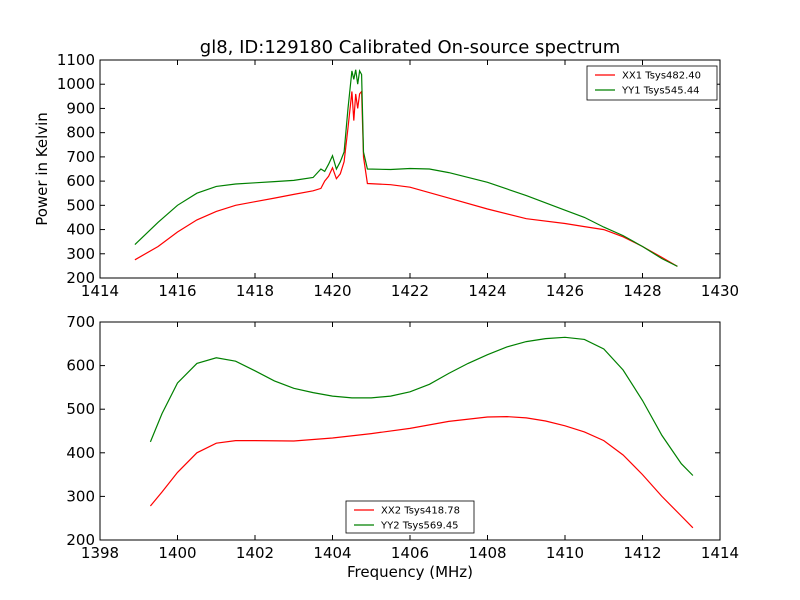  What do you see at coordinates (661, 76) in the screenshot?
I see `legend-label: XX1 Tsys482.40` at bounding box center [661, 76].